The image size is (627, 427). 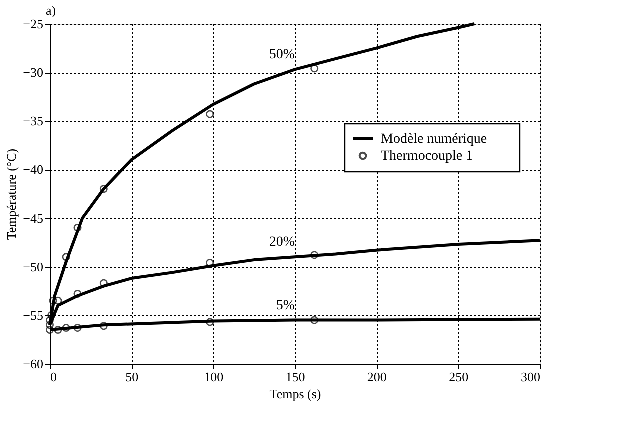 What do you see at coordinates (286, 306) in the screenshot?
I see `annotation: 5%` at bounding box center [286, 306].